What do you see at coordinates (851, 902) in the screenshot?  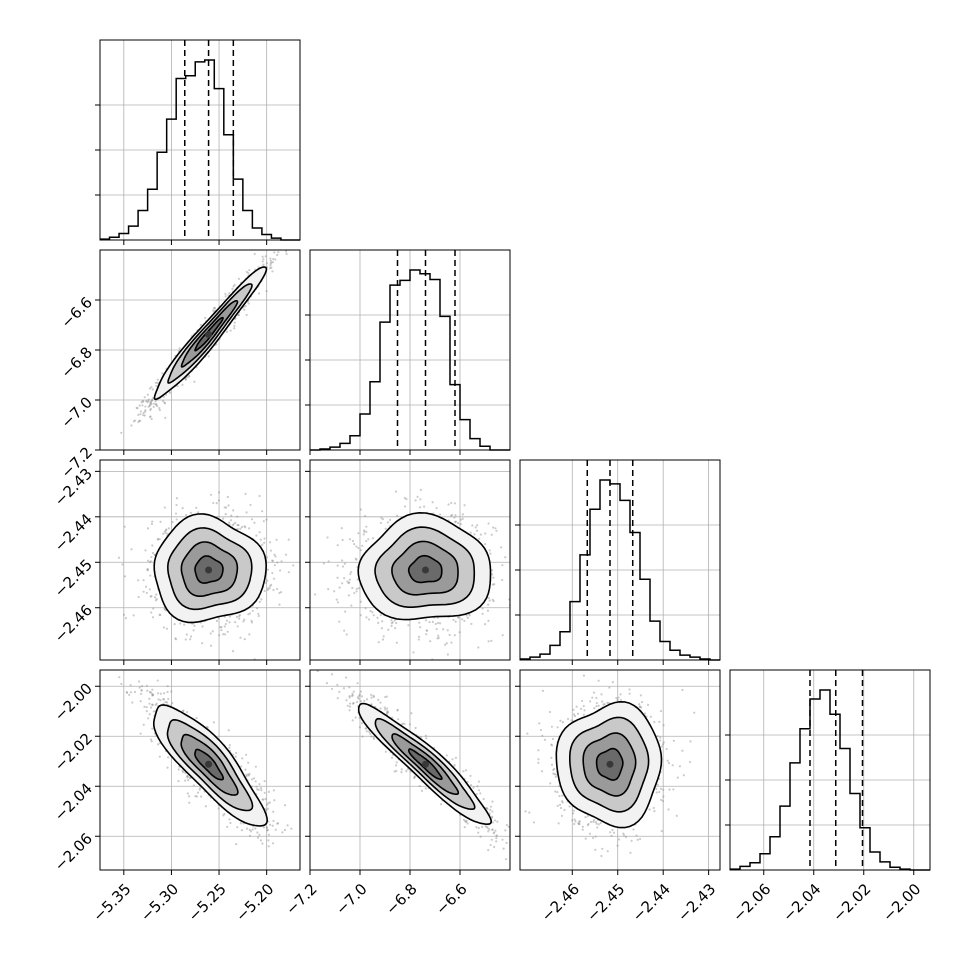 I see `x-tick-label: −2.02` at bounding box center [851, 902].